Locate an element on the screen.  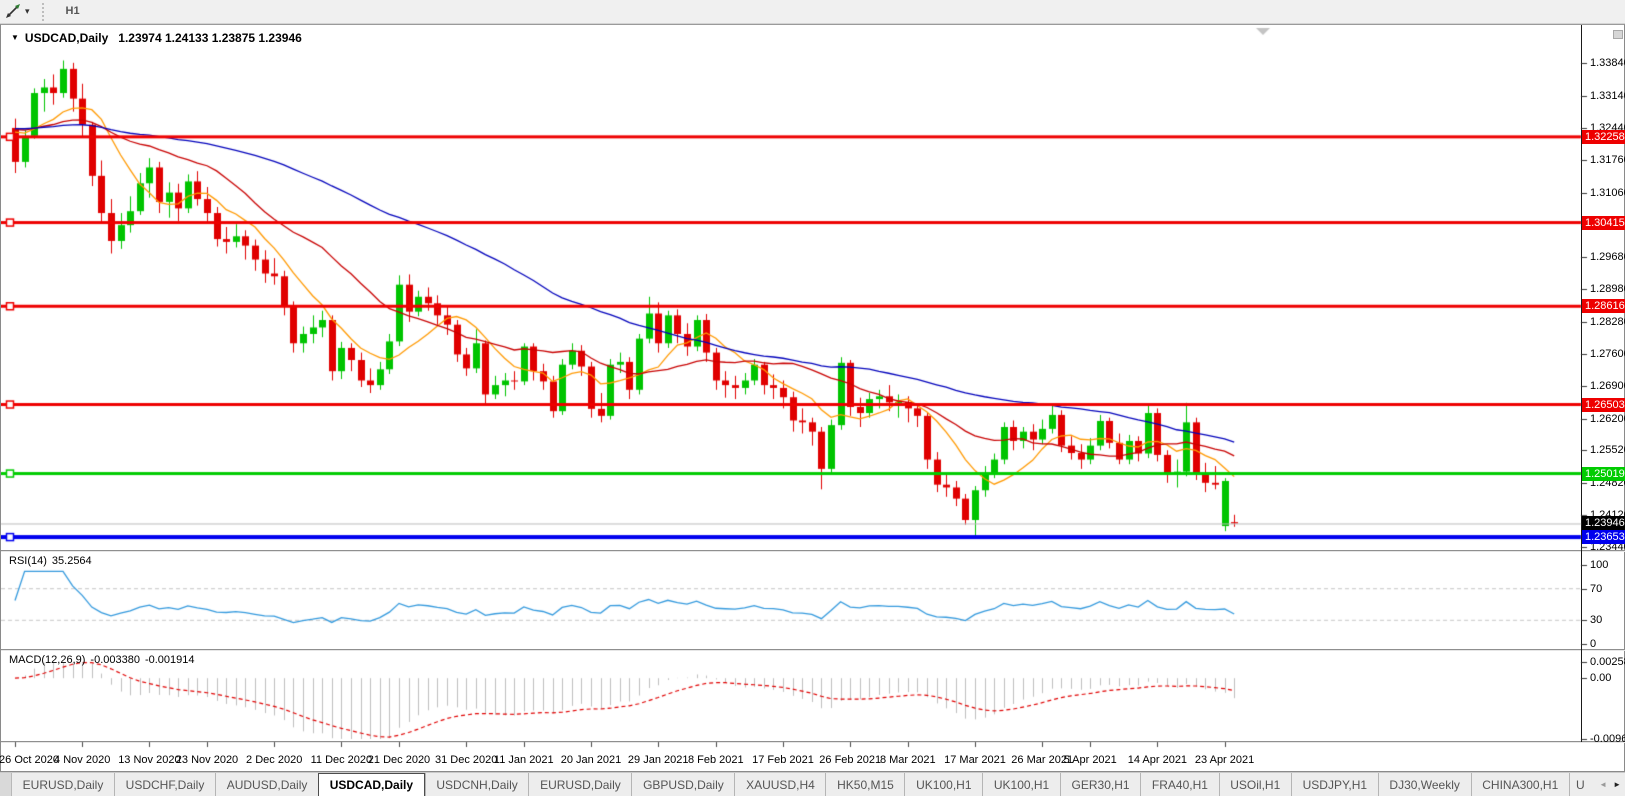
date-axis-label: 29 Jan 2021 is located at coordinates (658, 760).